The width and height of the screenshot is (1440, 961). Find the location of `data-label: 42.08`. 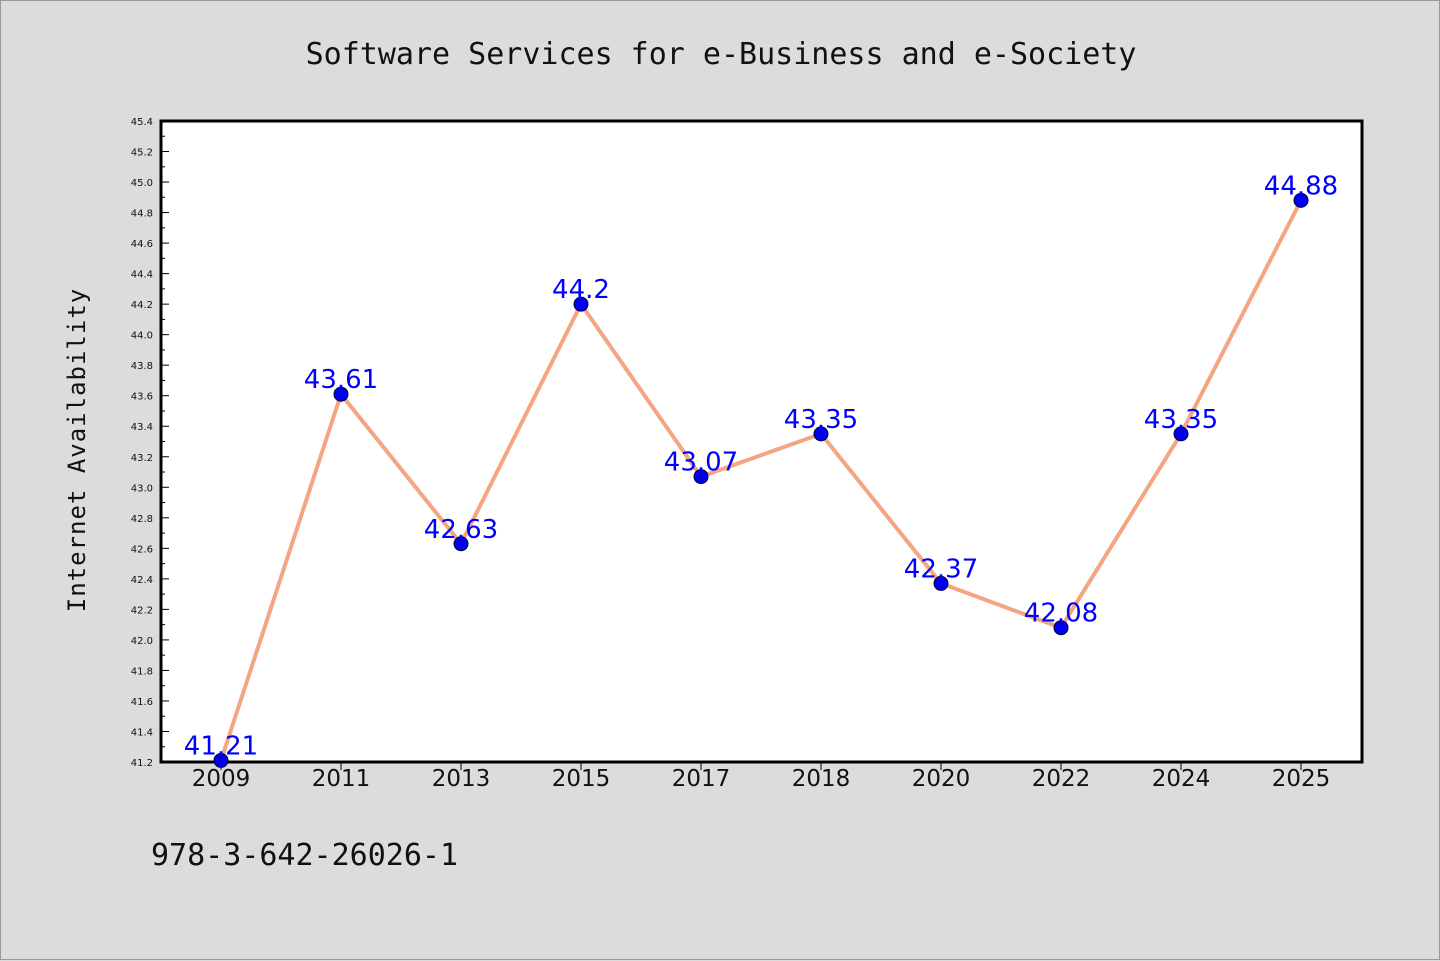

data-label: 42.08 is located at coordinates (1061, 614).